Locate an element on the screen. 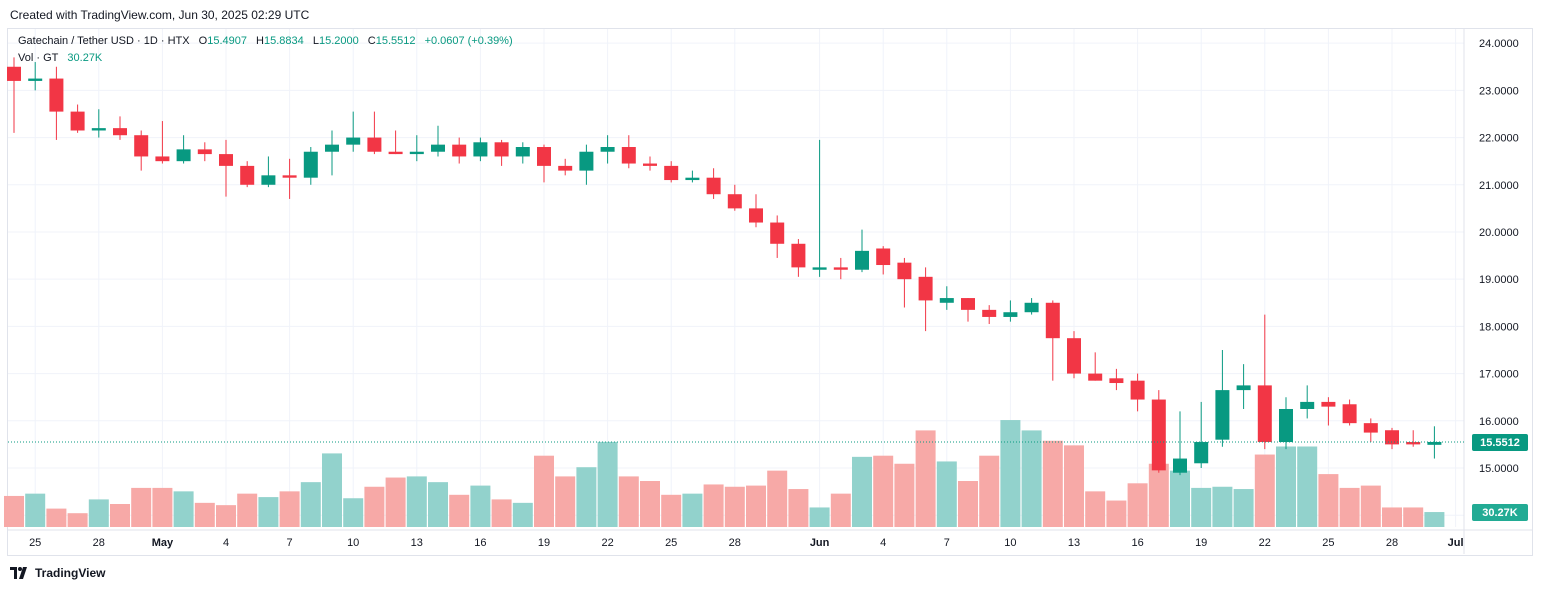 The image size is (1542, 591). x-tick-label: Jul is located at coordinates (1456, 543).